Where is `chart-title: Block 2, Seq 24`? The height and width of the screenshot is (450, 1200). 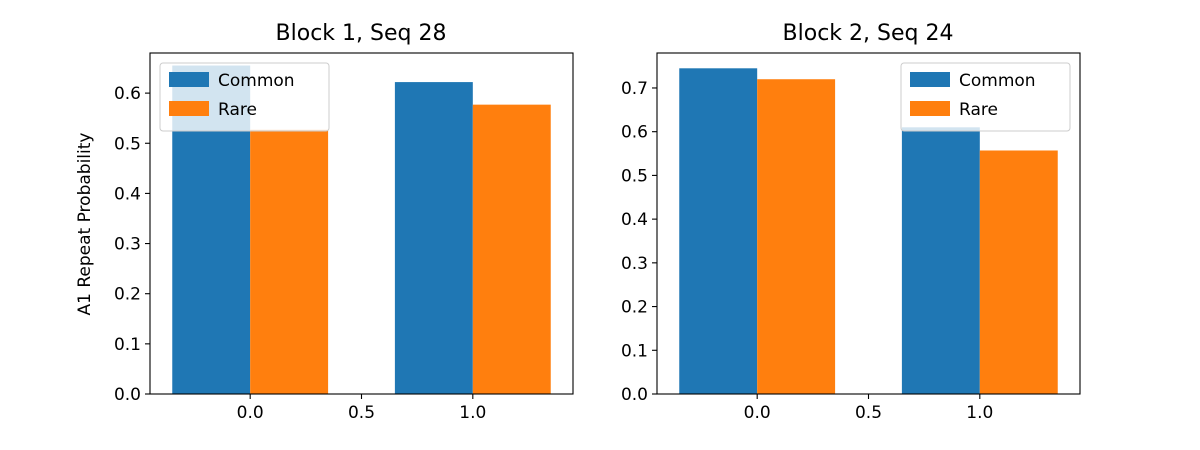
chart-title: Block 2, Seq 24 is located at coordinates (868, 33).